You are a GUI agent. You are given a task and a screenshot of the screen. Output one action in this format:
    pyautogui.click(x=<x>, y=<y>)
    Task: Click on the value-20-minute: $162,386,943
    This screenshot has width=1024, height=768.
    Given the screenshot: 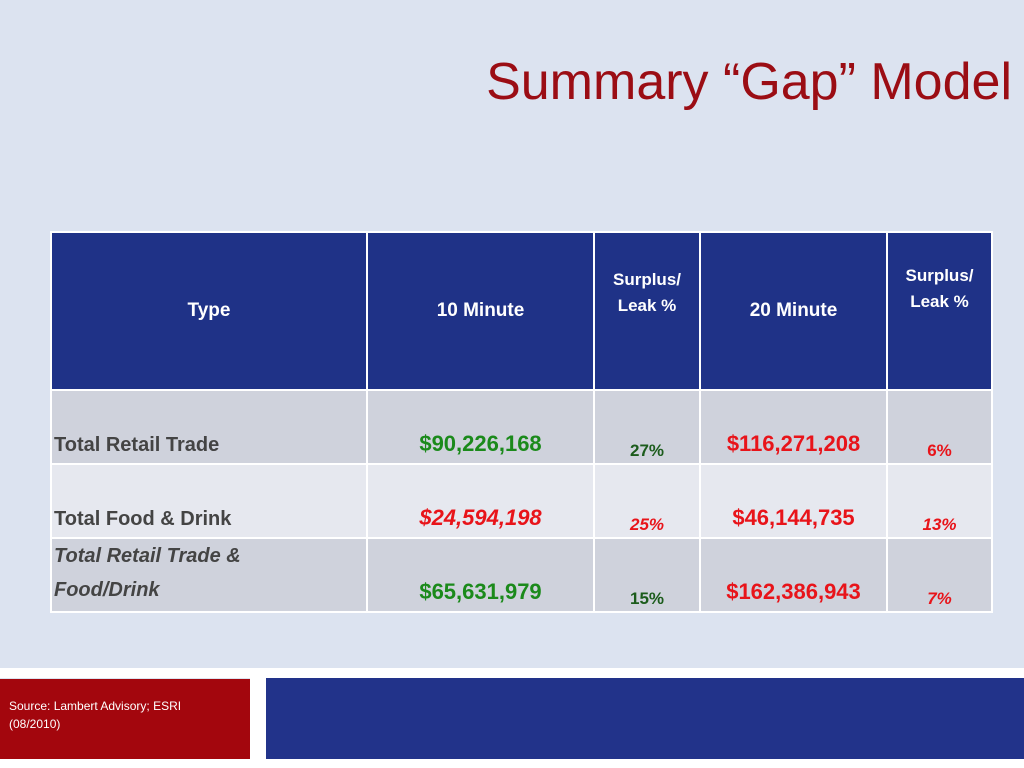 What is the action you would take?
    pyautogui.click(x=793, y=575)
    